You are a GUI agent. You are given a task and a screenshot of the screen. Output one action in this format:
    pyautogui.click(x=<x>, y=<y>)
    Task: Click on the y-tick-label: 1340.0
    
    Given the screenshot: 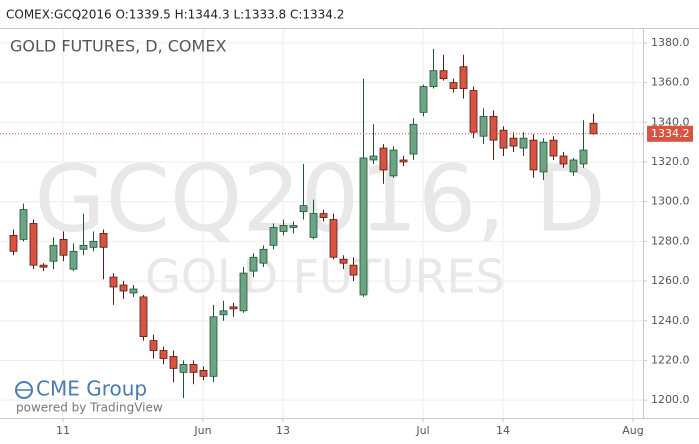 What is the action you would take?
    pyautogui.click(x=670, y=121)
    